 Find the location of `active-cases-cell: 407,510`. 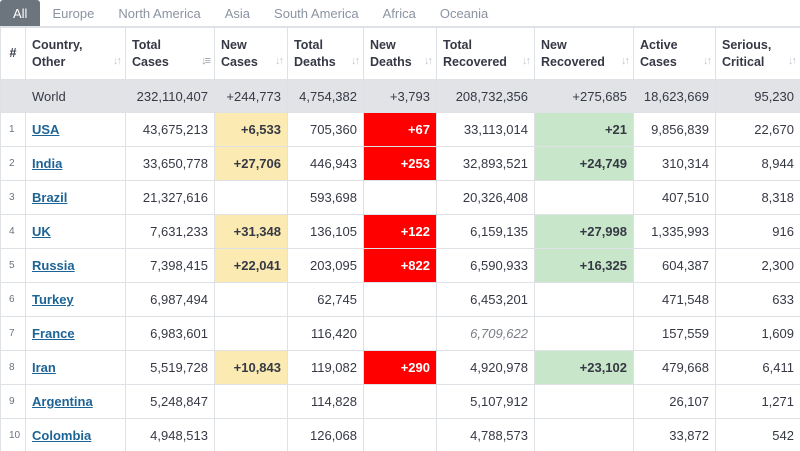

active-cases-cell: 407,510 is located at coordinates (674, 197).